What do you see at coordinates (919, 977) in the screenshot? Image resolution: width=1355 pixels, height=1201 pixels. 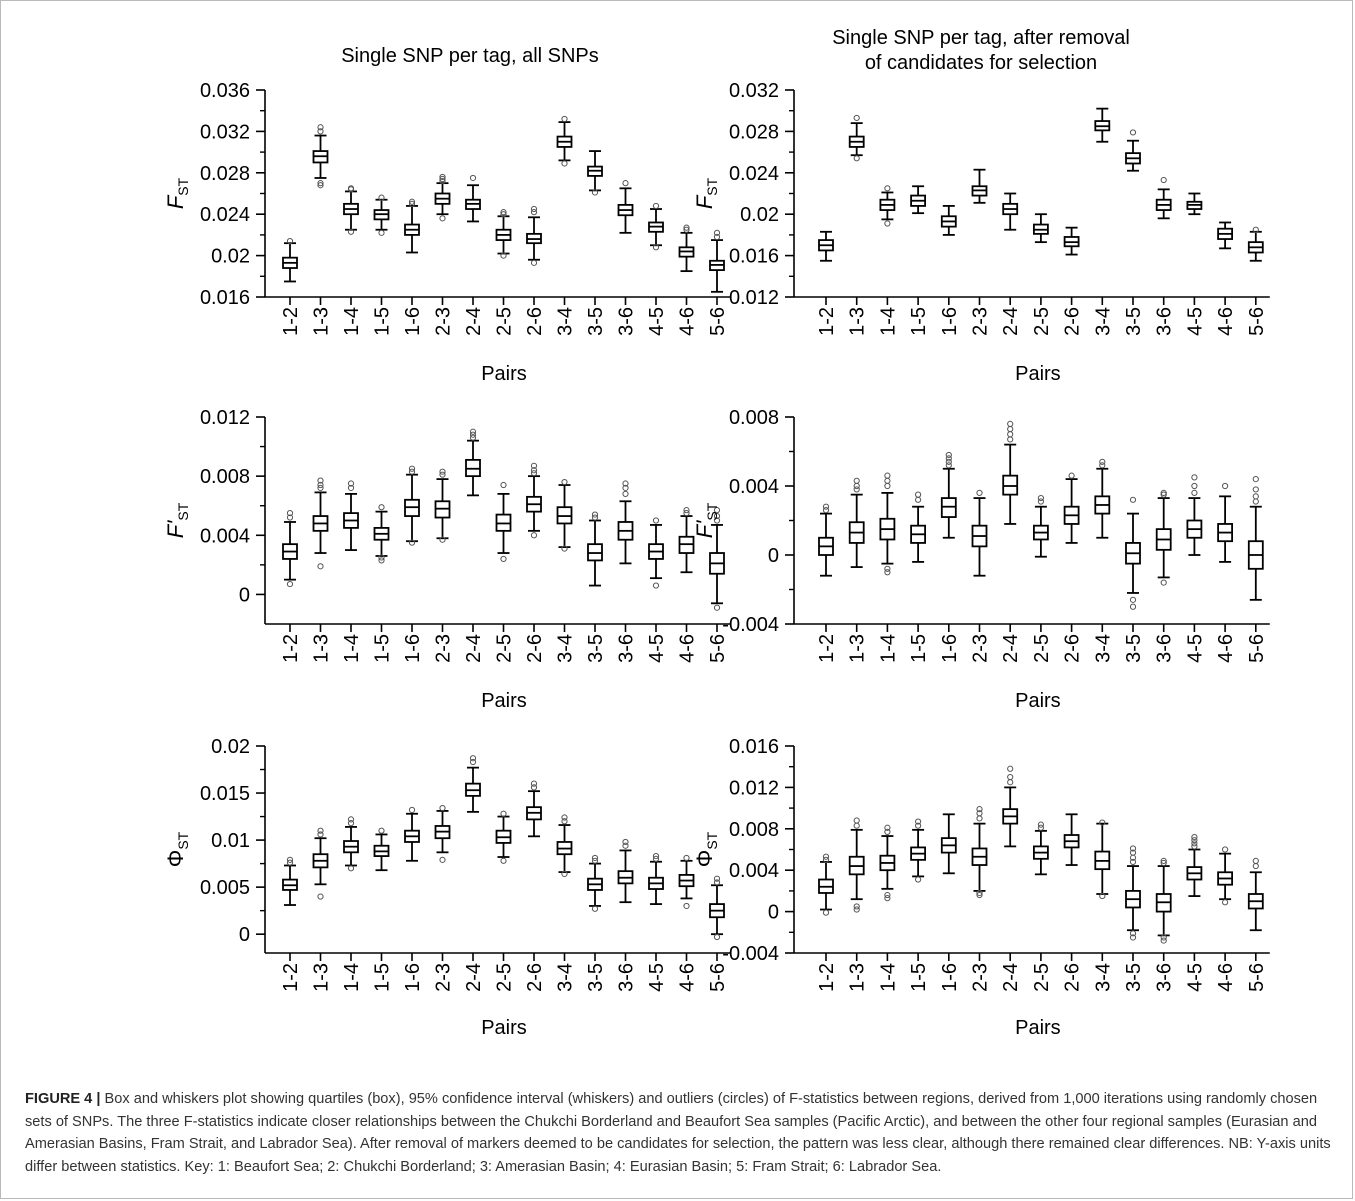 I see `panel-6-xtick-label: 1-5` at bounding box center [919, 977].